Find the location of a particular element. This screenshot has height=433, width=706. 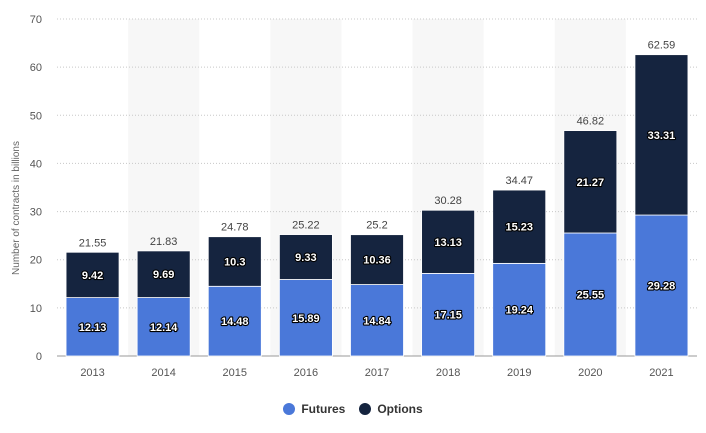

legend-label-options: Options is located at coordinates (400, 409).